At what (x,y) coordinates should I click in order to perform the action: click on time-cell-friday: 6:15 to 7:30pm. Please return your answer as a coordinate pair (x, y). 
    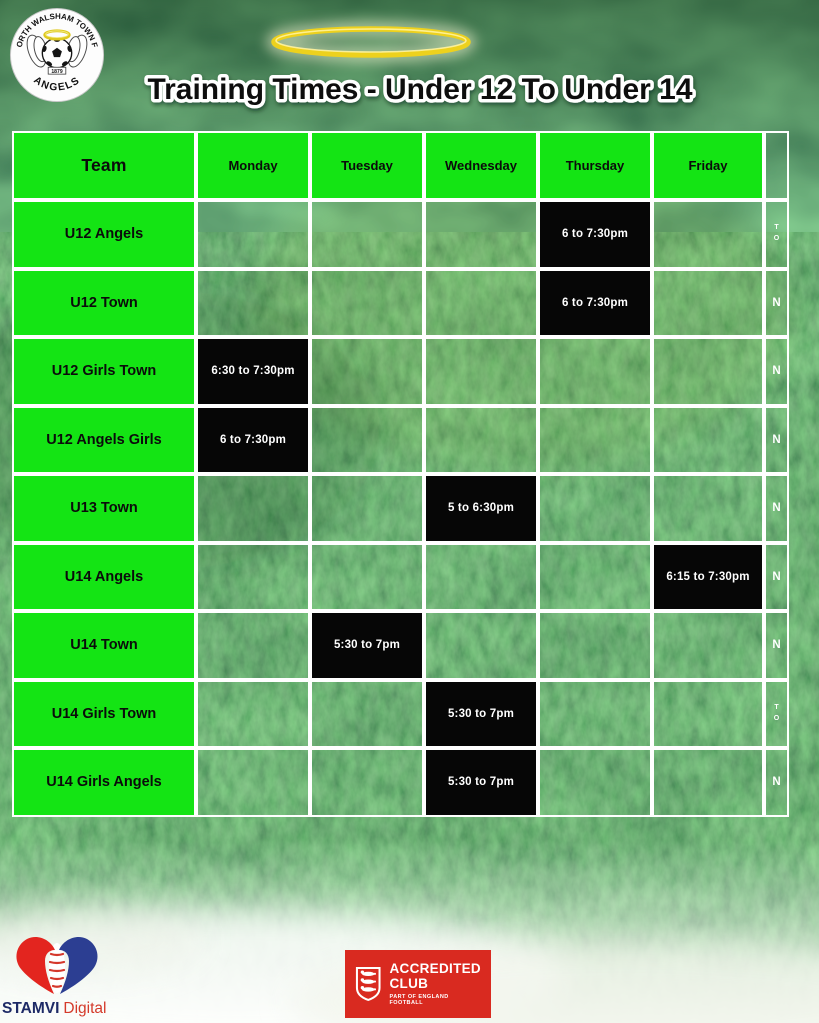
    Looking at the image, I should click on (708, 576).